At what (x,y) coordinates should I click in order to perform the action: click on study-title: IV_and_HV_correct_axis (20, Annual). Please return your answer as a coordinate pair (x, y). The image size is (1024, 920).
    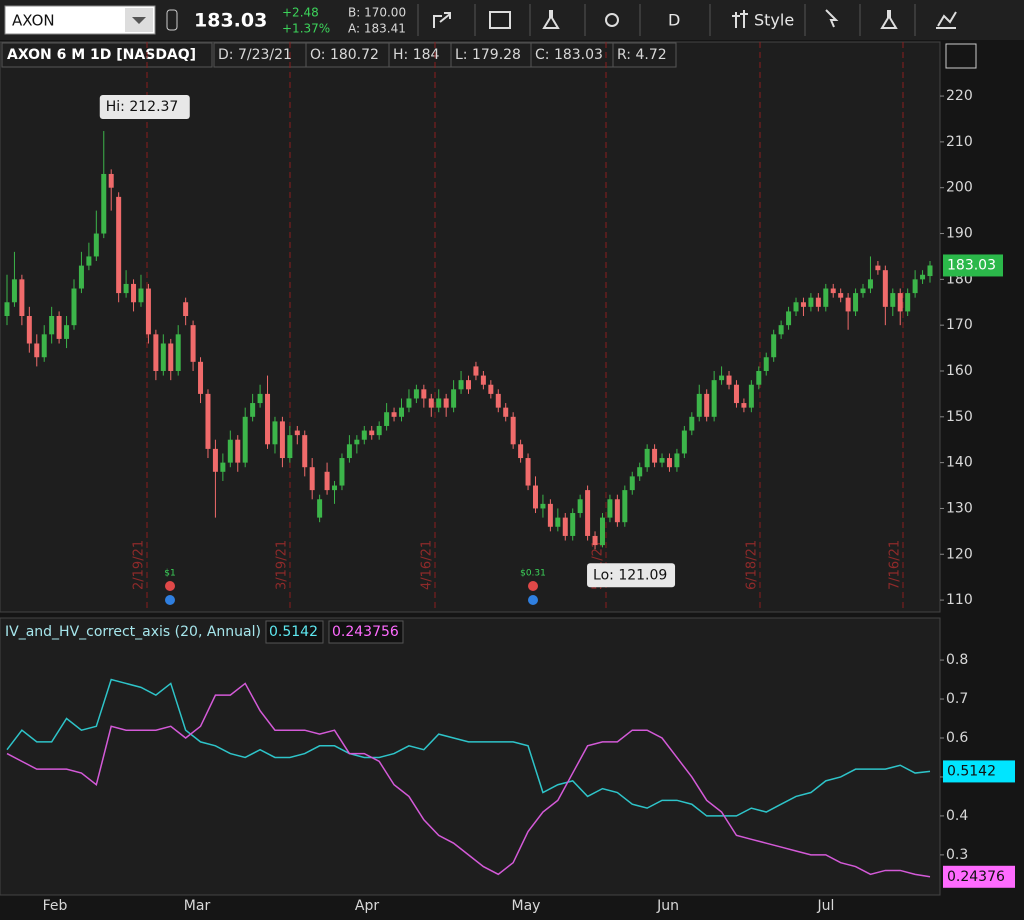
    Looking at the image, I should click on (133, 632).